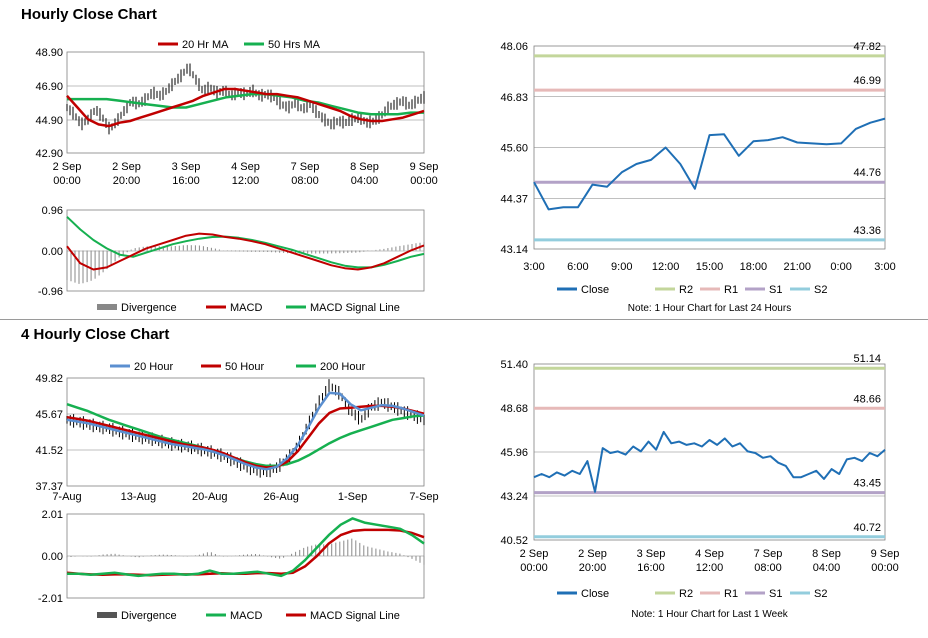 This screenshot has width=928, height=638. What do you see at coordinates (514, 409) in the screenshot?
I see `four-hourly-close-ytick-1: 48.68` at bounding box center [514, 409].